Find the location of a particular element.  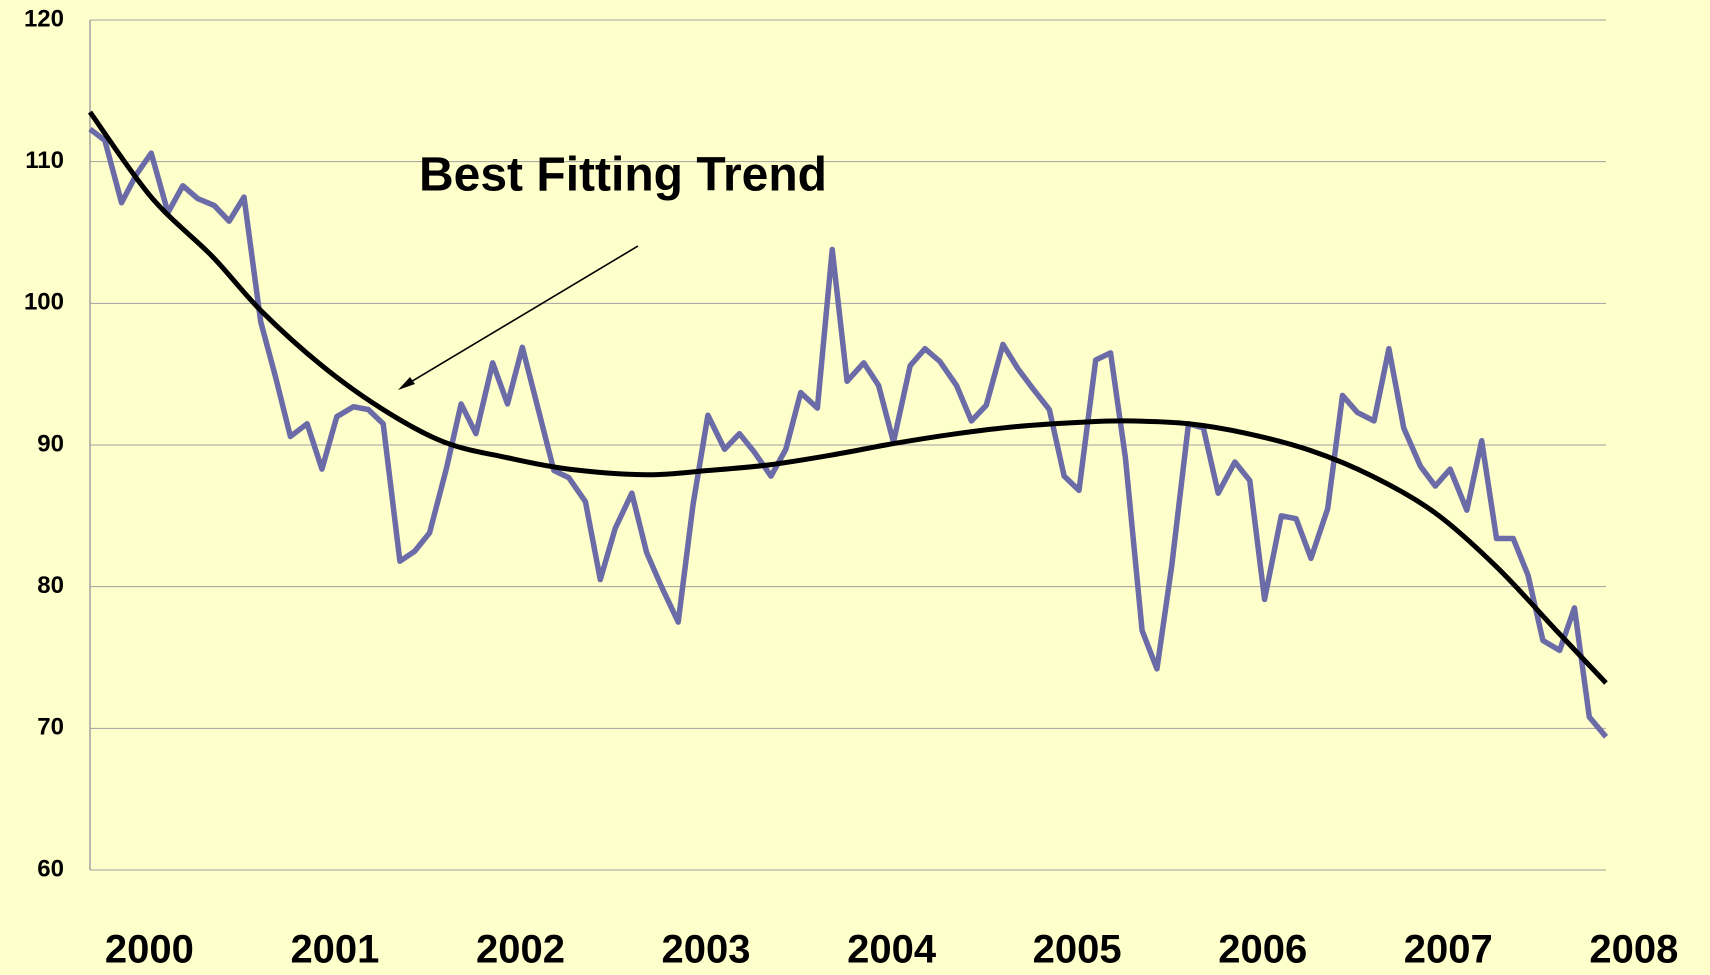

y-tick-label: 70 is located at coordinates (50, 727).